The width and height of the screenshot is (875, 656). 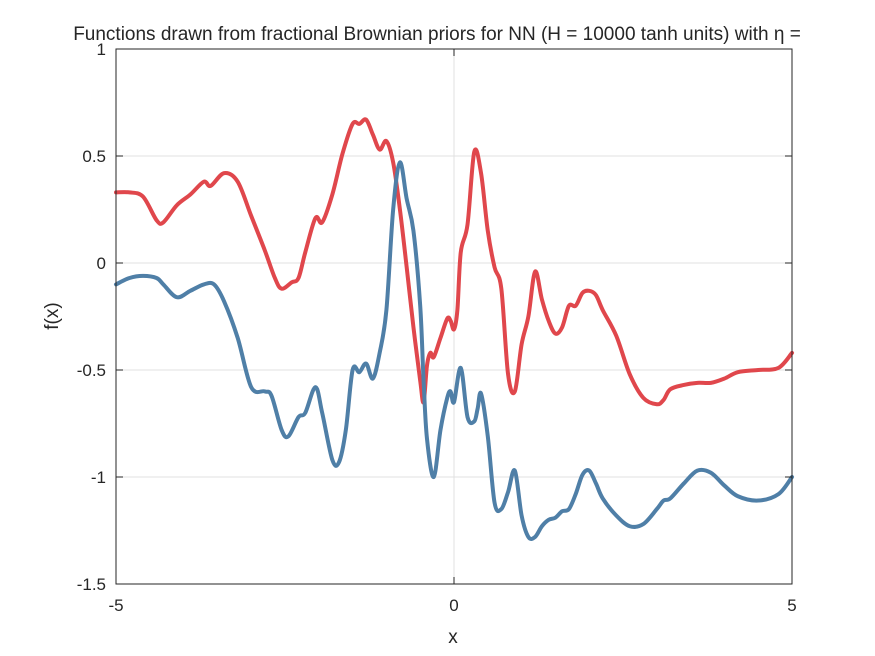 What do you see at coordinates (91, 584) in the screenshot?
I see `y-tick-label: -1.5` at bounding box center [91, 584].